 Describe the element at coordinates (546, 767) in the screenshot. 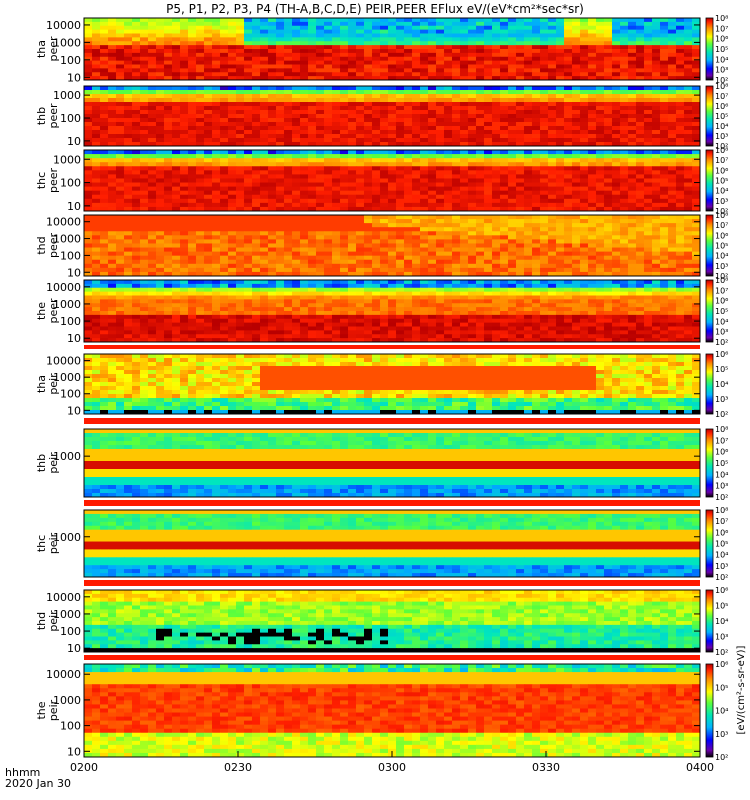

I see `x-tick-label: 0330` at that location.